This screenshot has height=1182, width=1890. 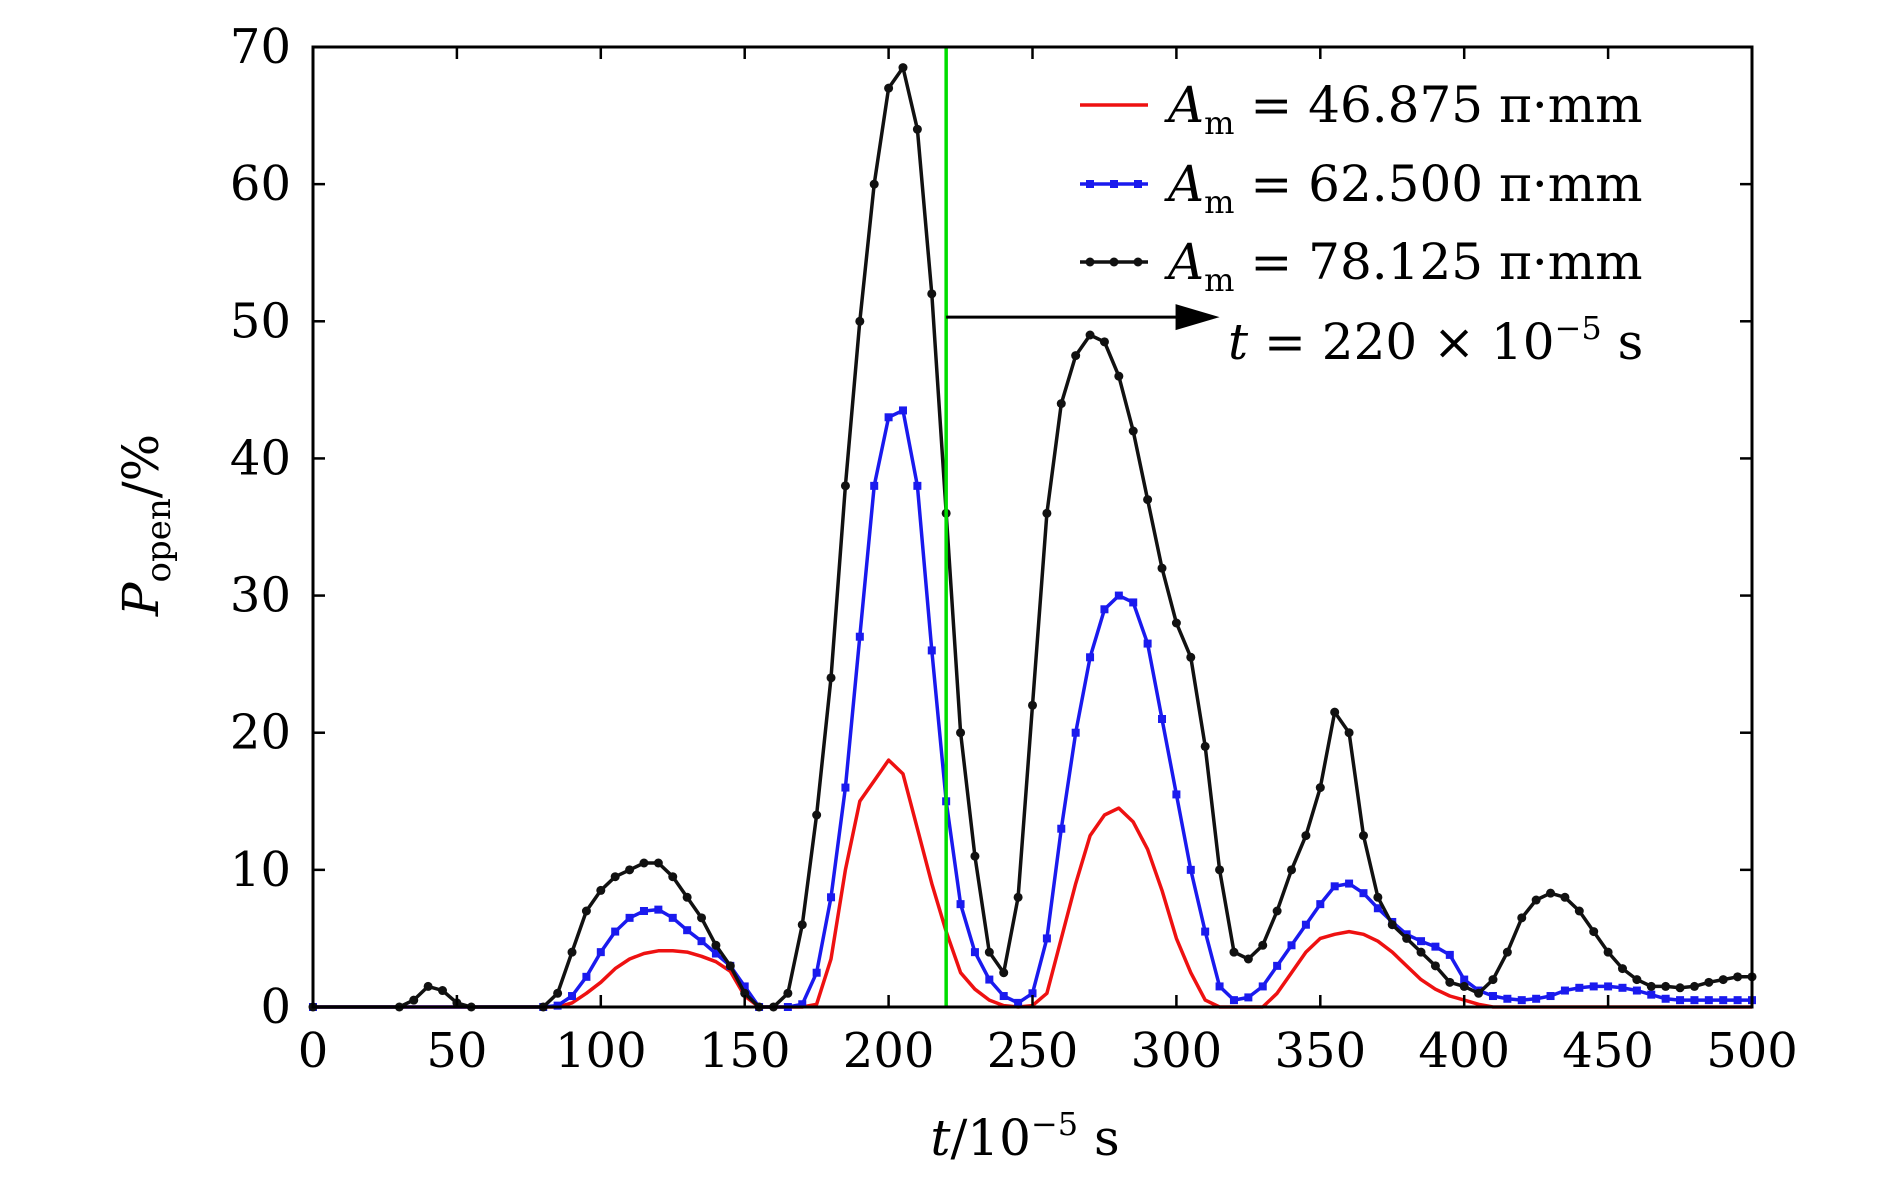 What do you see at coordinates (260, 47) in the screenshot?
I see `y-tick-label: 70` at bounding box center [260, 47].